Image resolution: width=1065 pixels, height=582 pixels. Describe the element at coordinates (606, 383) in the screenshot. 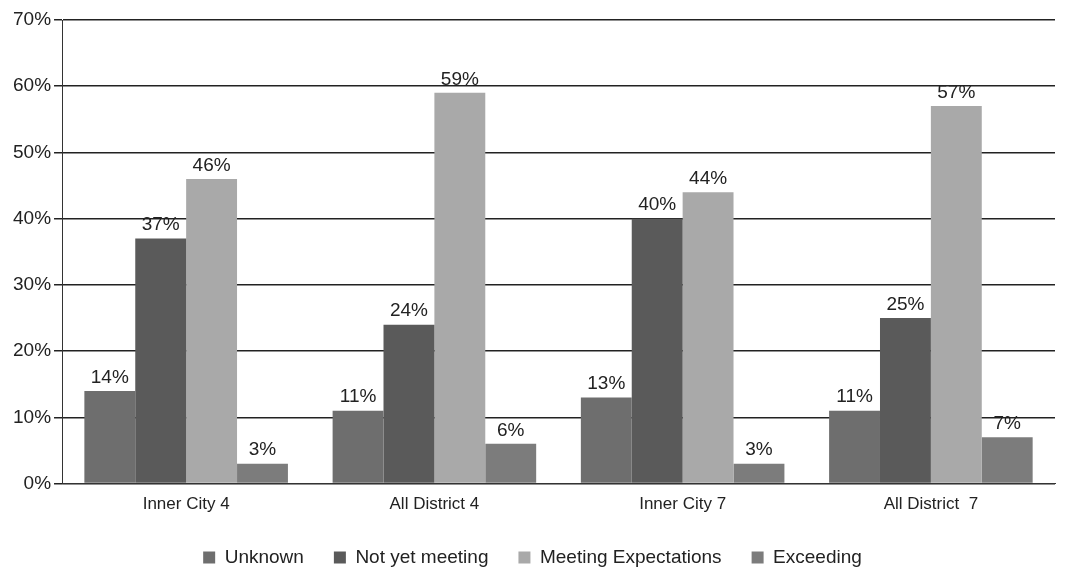

I see `data-label: 13%` at that location.